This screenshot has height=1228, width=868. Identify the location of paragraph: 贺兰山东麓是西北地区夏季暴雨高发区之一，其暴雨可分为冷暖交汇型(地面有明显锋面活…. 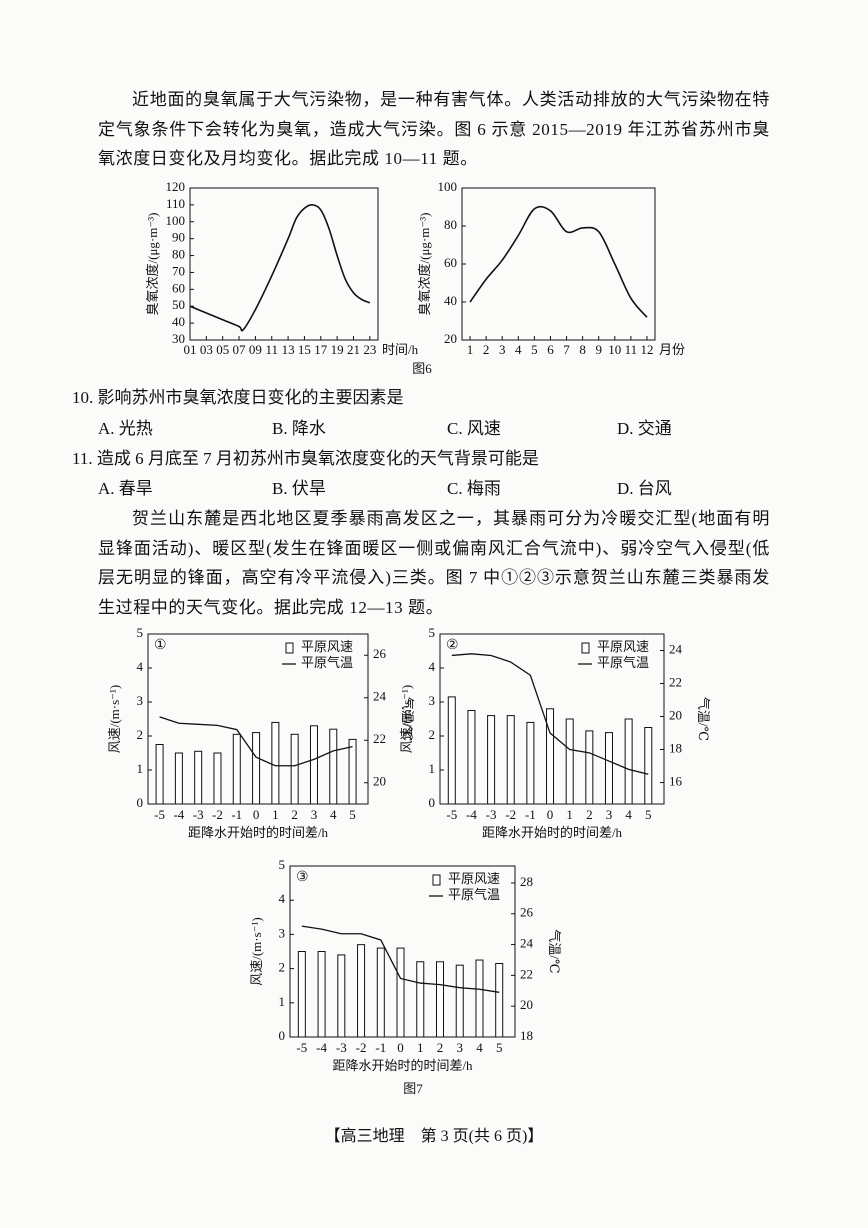
(434, 563).